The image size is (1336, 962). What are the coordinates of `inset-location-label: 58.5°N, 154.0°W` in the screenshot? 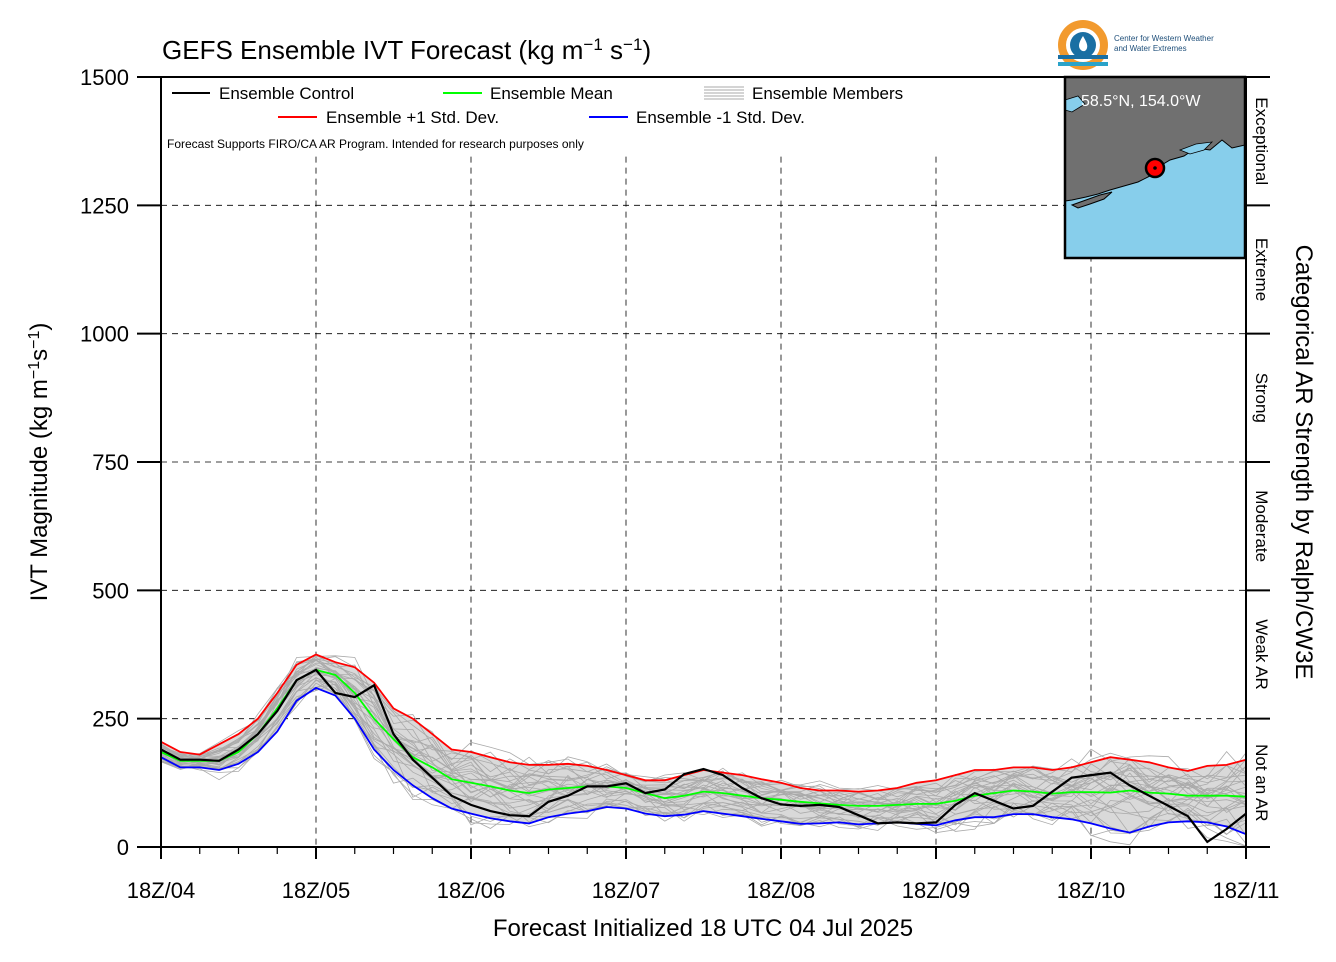 It's located at (1141, 101).